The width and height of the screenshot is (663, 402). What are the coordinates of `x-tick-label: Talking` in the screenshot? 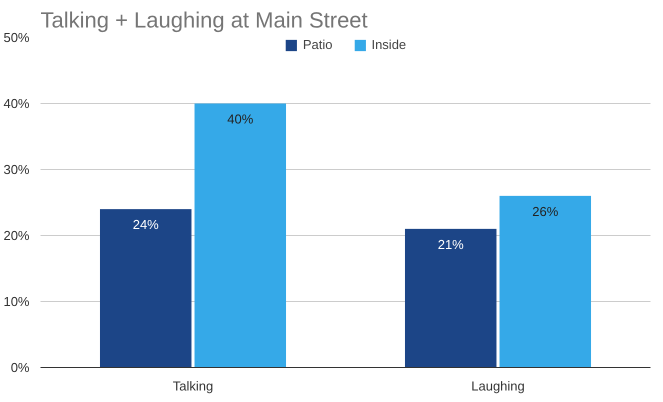 It's located at (193, 386).